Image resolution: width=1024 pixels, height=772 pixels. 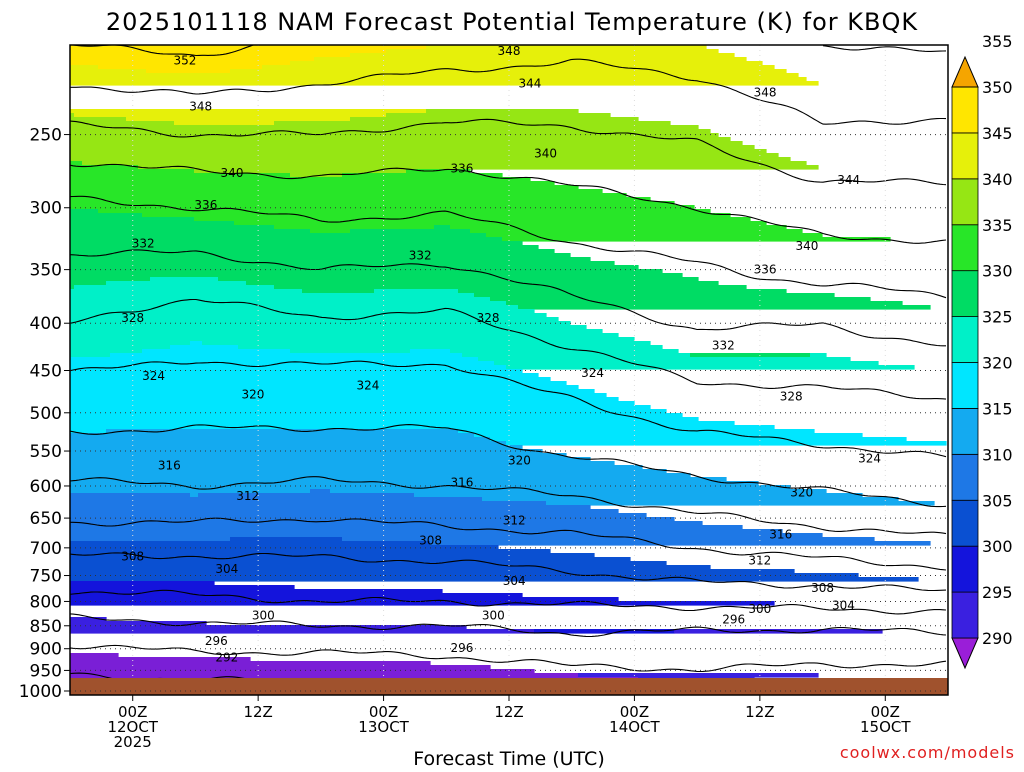 What do you see at coordinates (634, 712) in the screenshot?
I see `x-tick-label-4-0: 00Z` at bounding box center [634, 712].